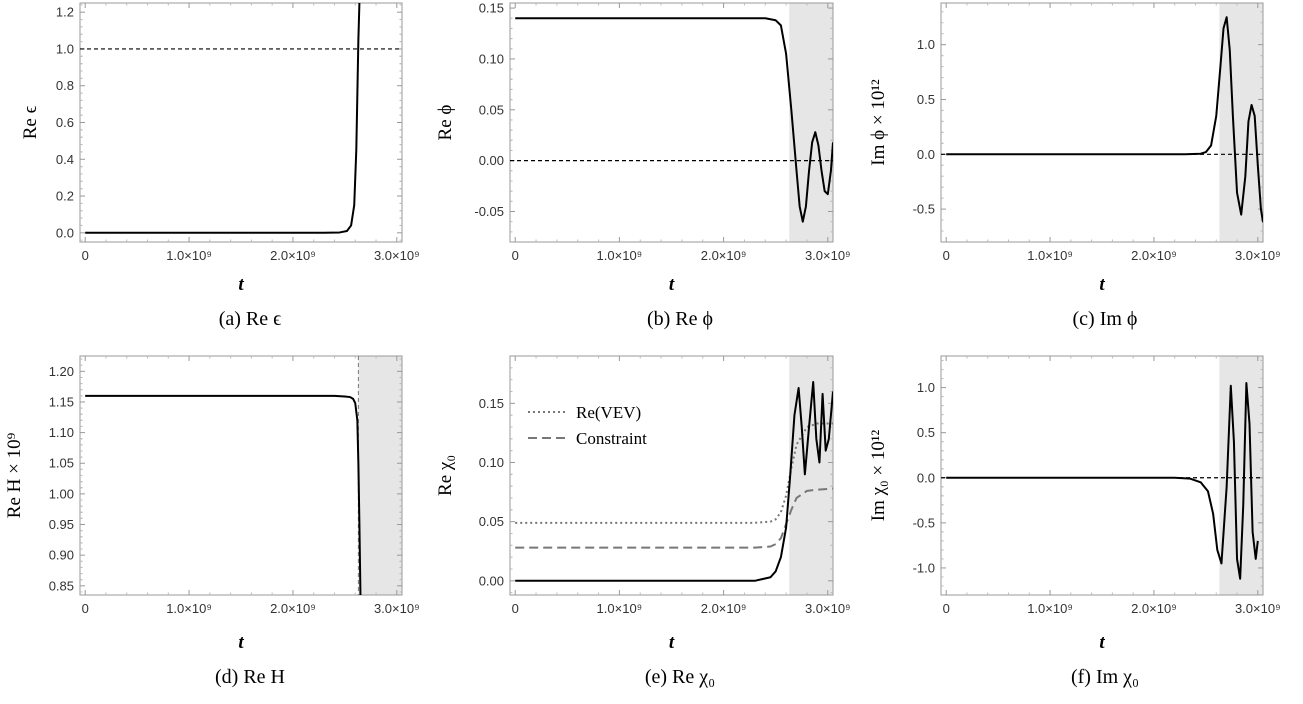  Describe the element at coordinates (61, 524) in the screenshot. I see `y-tick-label: 0.95` at that location.